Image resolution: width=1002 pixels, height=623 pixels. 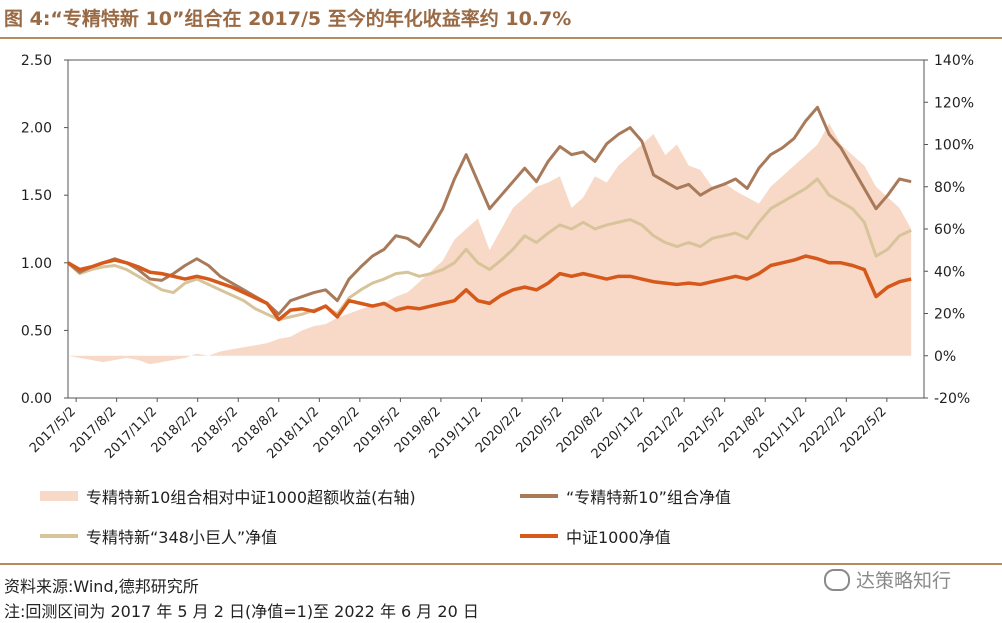 I want to click on left-tick-label: 1.50, so click(x=36, y=196).